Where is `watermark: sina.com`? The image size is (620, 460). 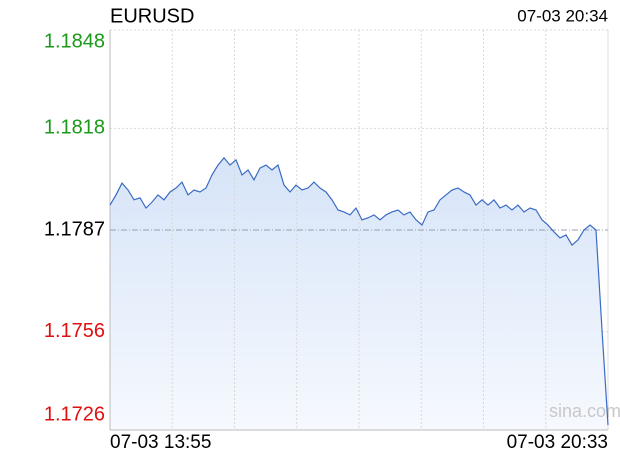
watermark: sina.com is located at coordinates (584, 411).